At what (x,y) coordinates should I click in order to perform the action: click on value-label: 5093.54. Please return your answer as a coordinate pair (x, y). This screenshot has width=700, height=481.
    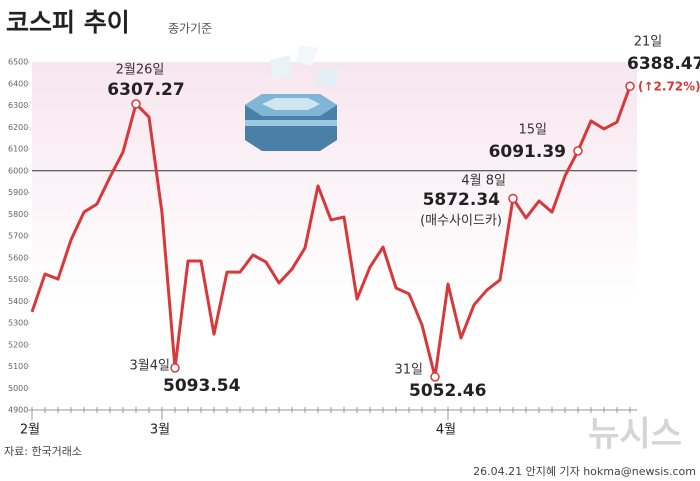
    Looking at the image, I should click on (202, 386).